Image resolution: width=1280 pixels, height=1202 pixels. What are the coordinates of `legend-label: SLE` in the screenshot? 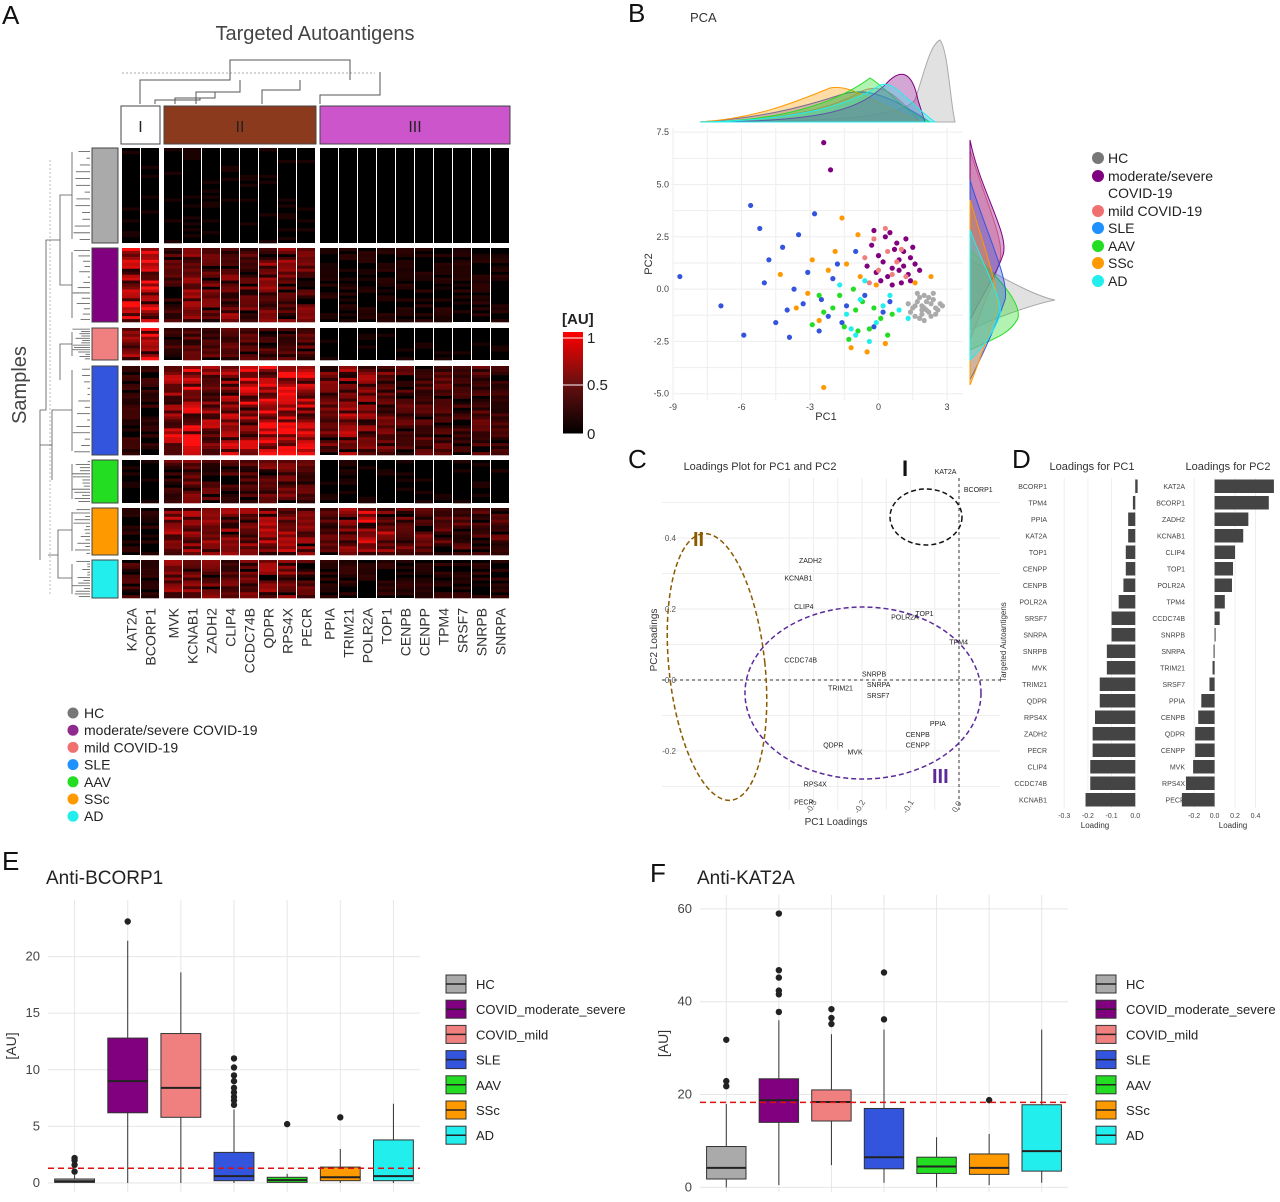 It's located at (97, 765).